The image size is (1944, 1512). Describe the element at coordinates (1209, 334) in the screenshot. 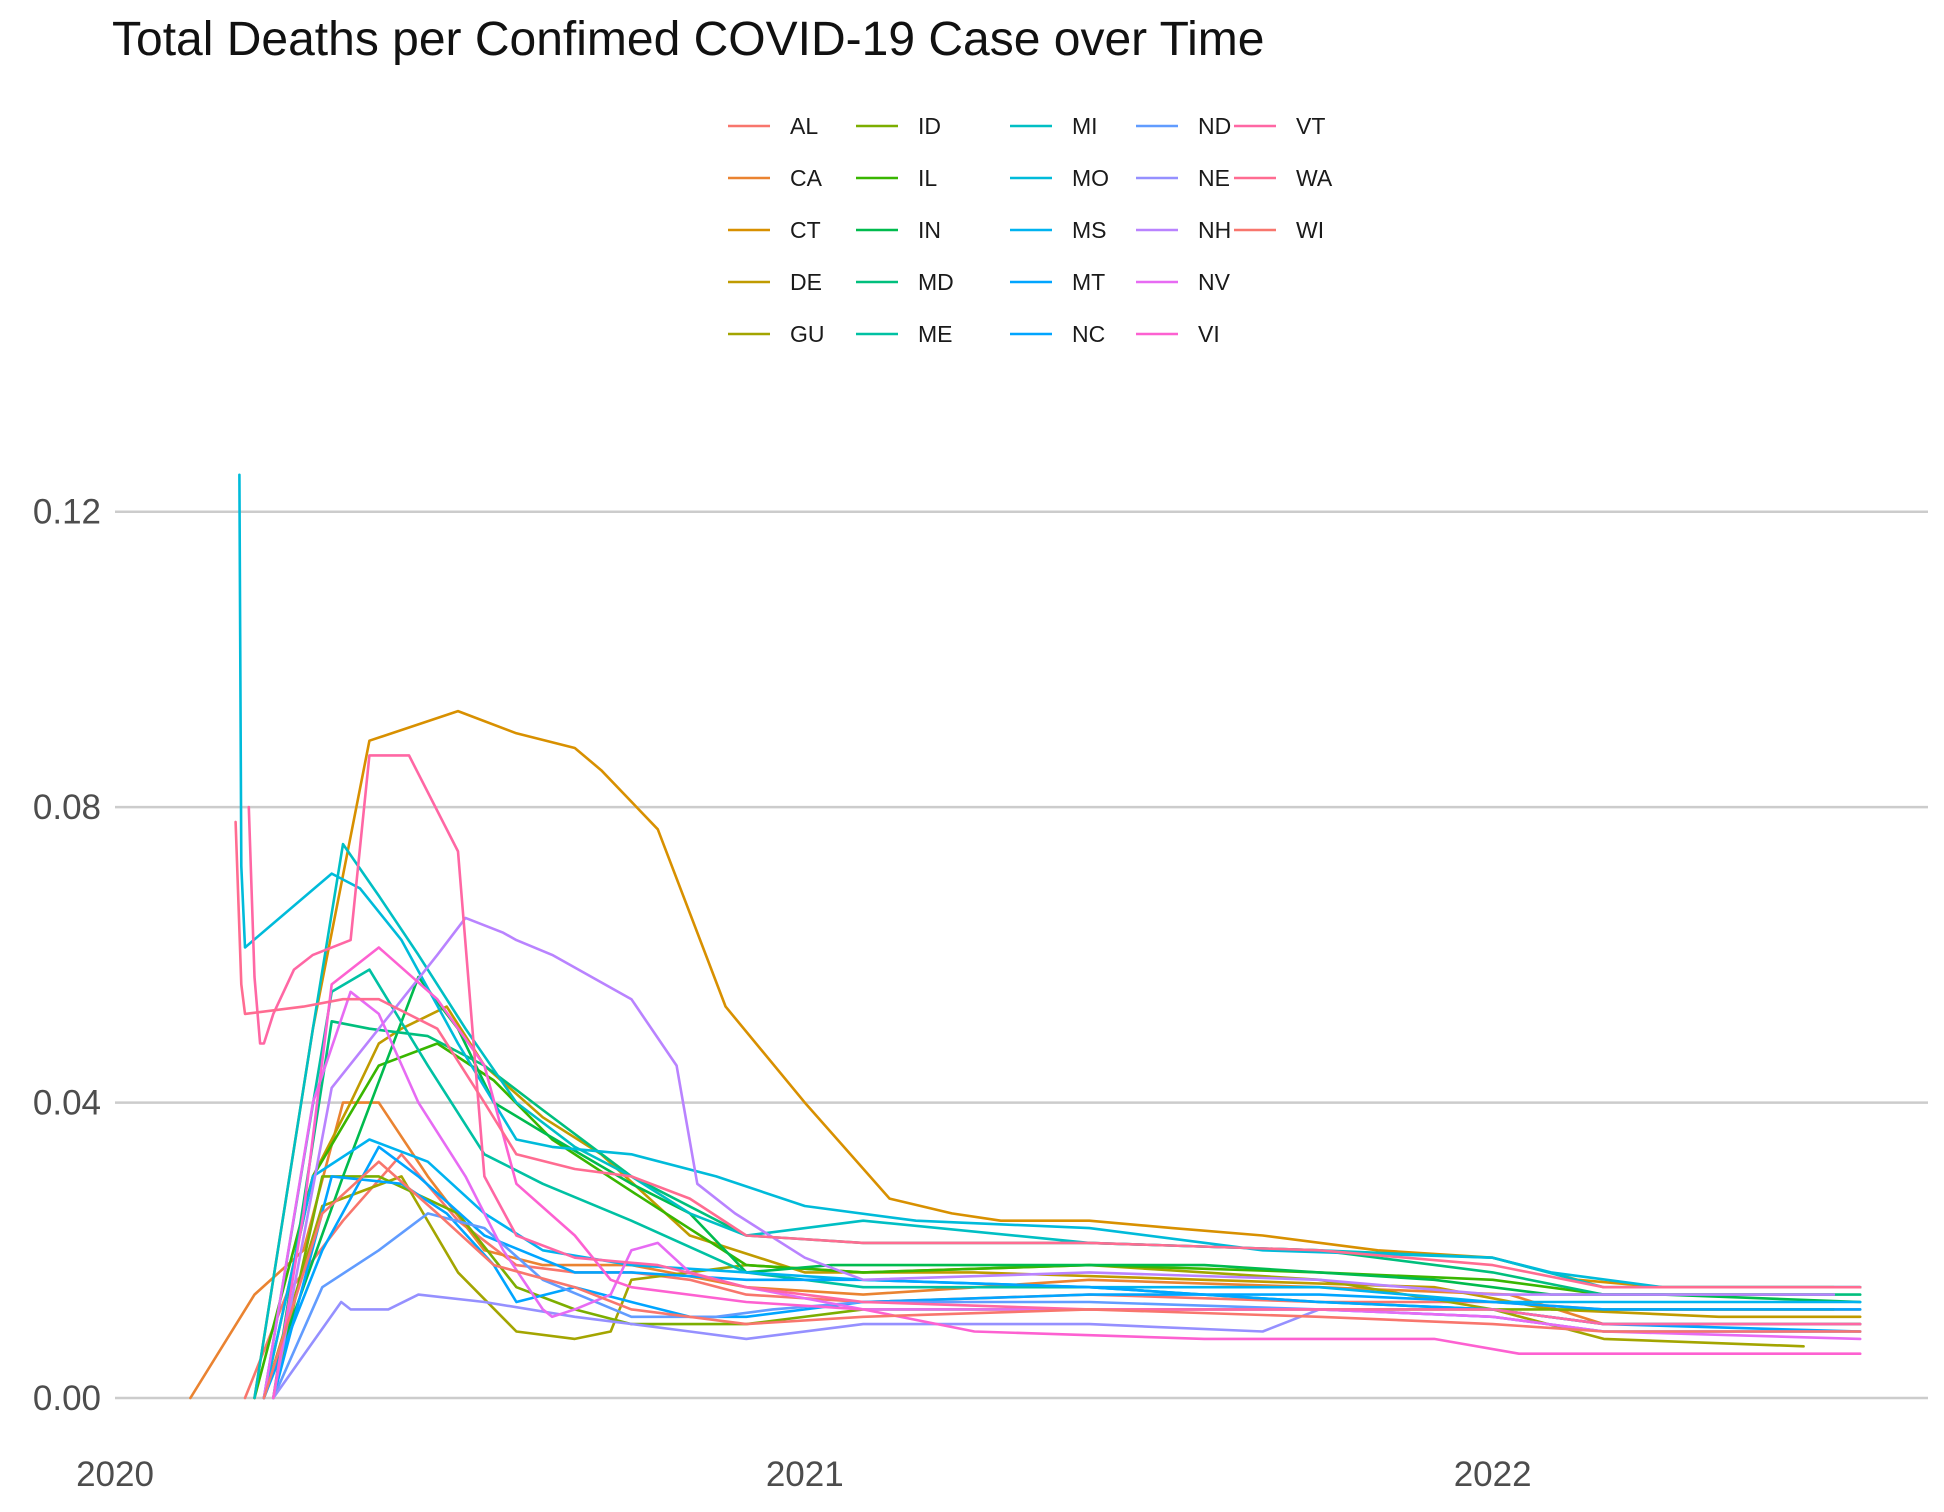

I see `legend-label: VI` at that location.